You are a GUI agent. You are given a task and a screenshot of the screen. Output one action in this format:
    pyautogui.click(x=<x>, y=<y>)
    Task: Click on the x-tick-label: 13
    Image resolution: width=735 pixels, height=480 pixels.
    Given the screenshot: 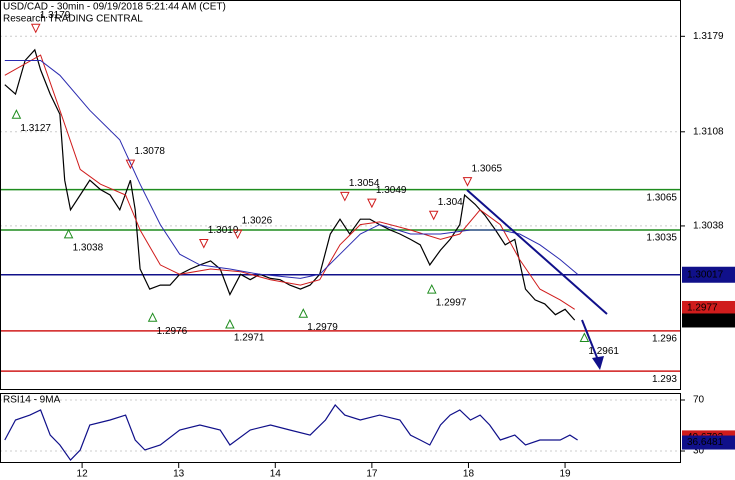 What is the action you would take?
    pyautogui.click(x=179, y=474)
    